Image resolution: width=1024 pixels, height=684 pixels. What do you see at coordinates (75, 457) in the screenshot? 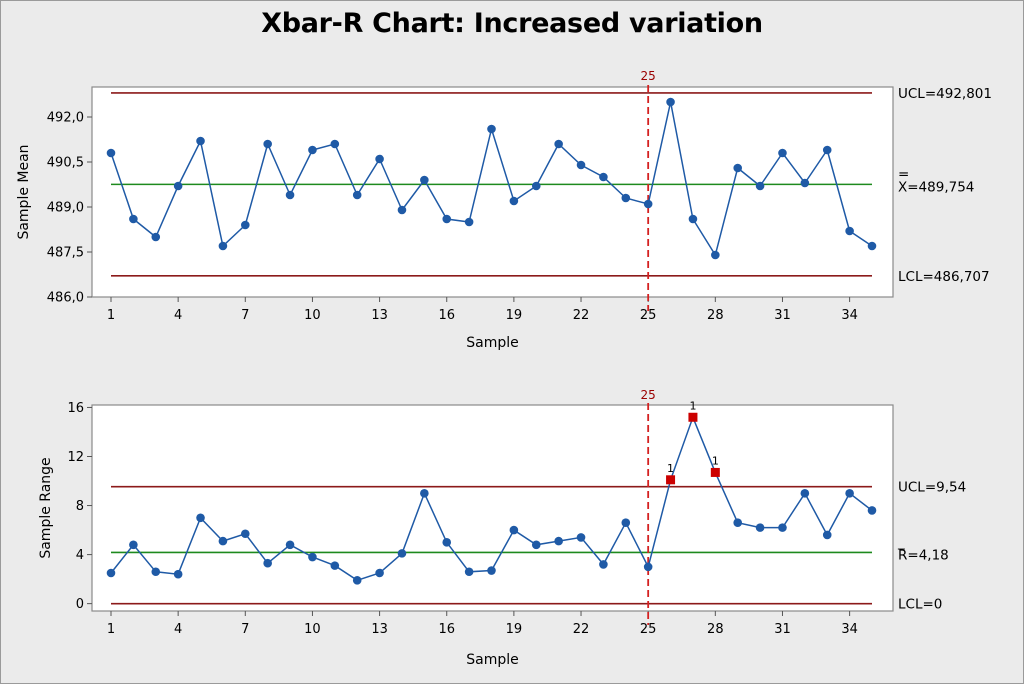
I see `y-tick-label: 12` at bounding box center [75, 457].